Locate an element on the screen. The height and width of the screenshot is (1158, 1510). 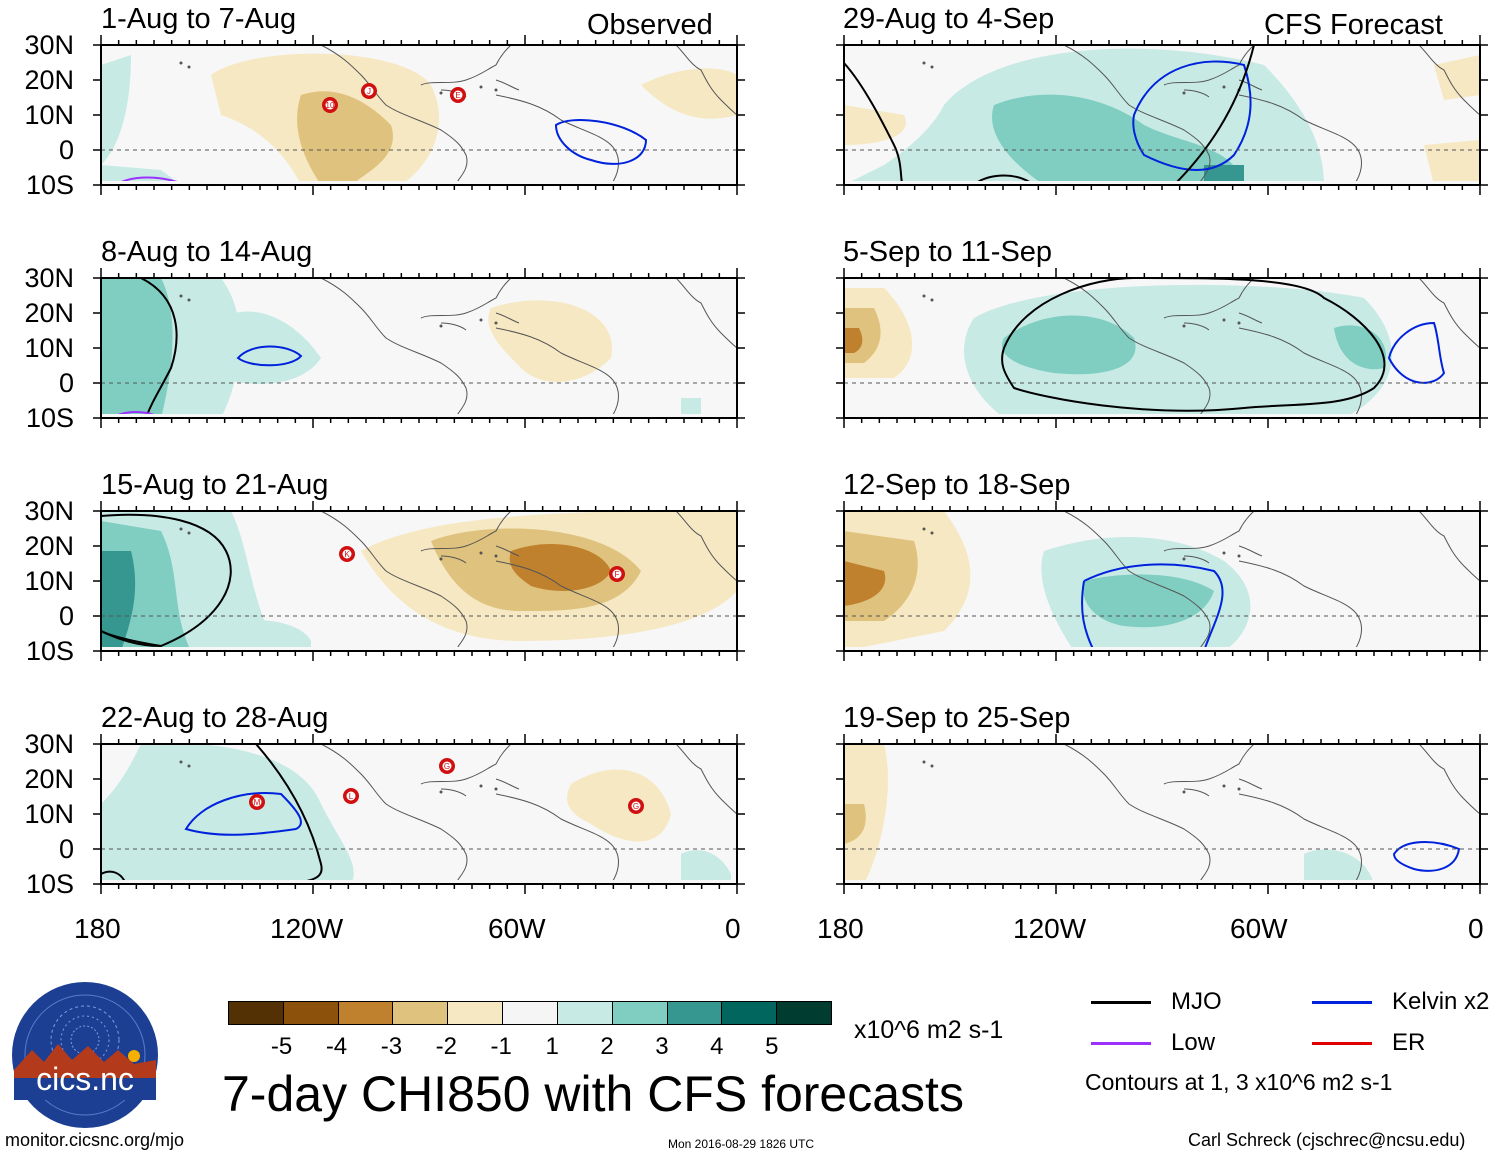
colorbar is located at coordinates (530, 1013).